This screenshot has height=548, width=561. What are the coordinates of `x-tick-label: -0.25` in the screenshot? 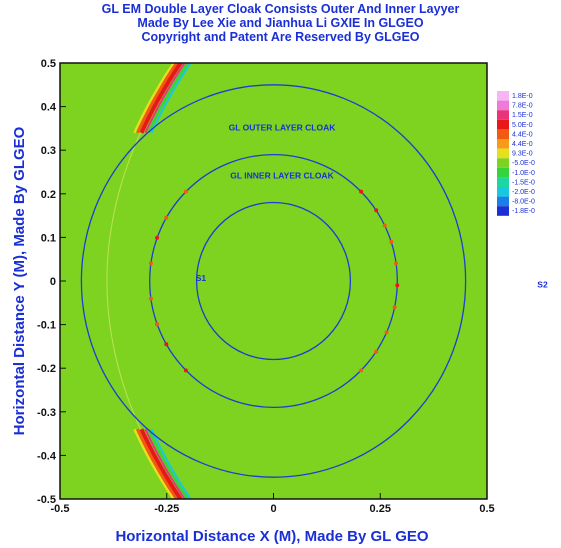 It's located at (166, 509).